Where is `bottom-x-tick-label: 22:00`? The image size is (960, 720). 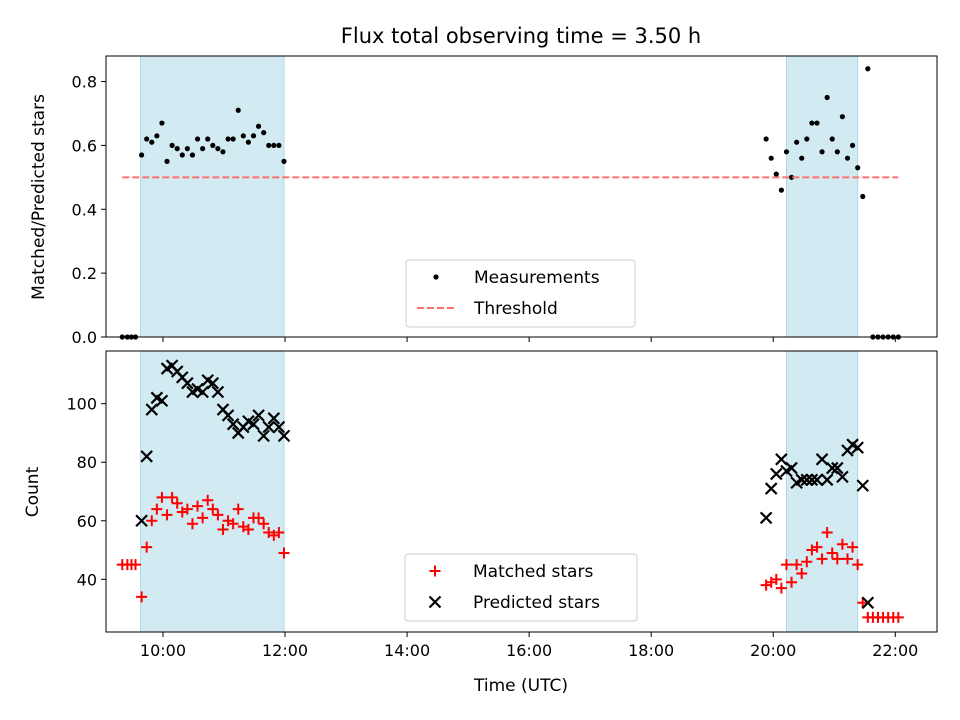 bottom-x-tick-label: 22:00 is located at coordinates (895, 650).